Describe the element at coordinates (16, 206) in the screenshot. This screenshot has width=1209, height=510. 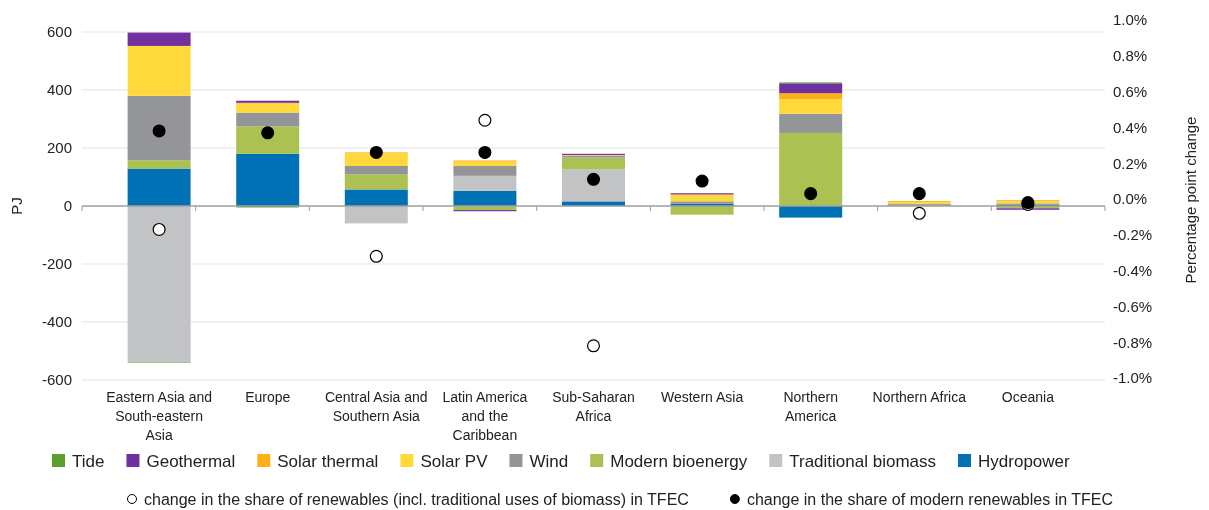
I see `y-axis-title: PJ` at that location.